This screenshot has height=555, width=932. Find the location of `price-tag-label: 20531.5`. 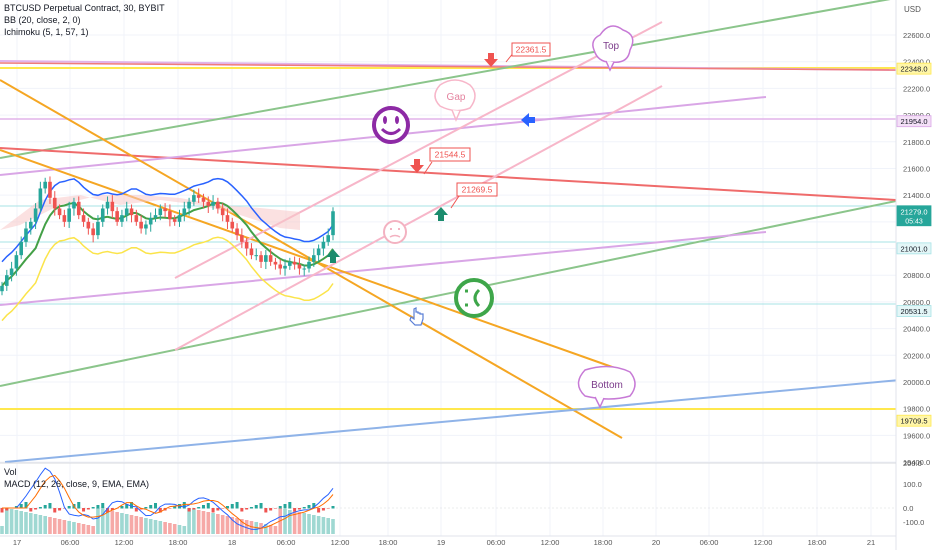

price-tag-label: 20531.5 is located at coordinates (913, 311).